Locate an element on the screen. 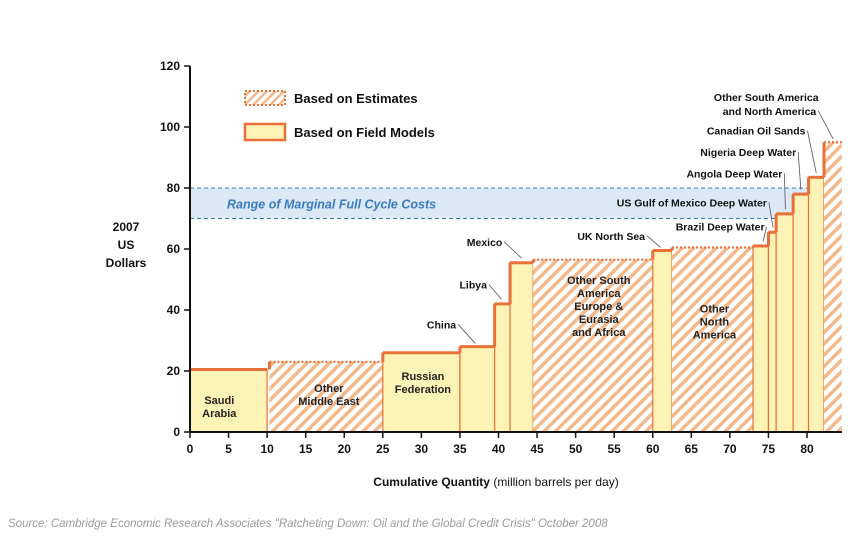  legend-label: Based on Estimates is located at coordinates (356, 98).